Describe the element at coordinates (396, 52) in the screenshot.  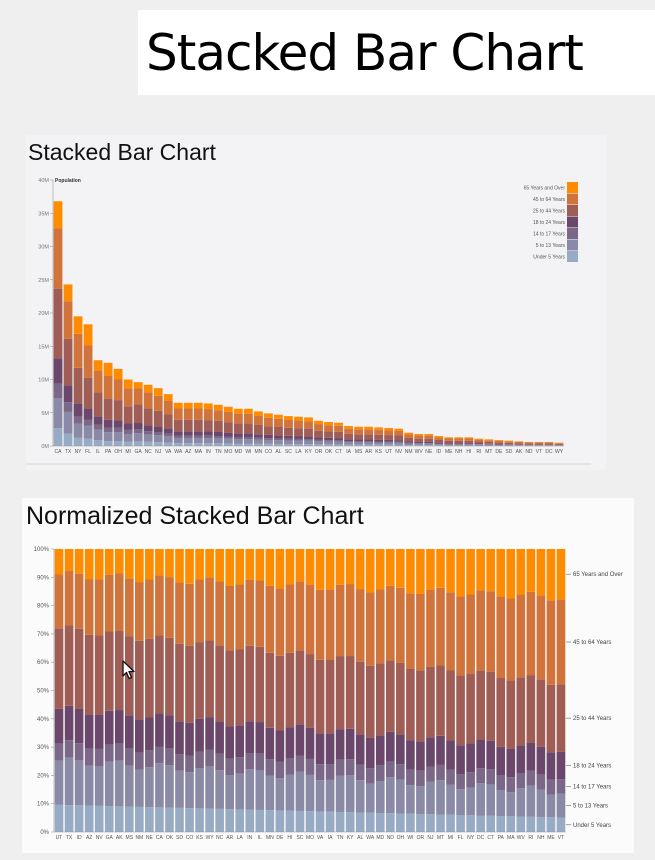
I see `slide-title: Stacked Bar Chart` at that location.